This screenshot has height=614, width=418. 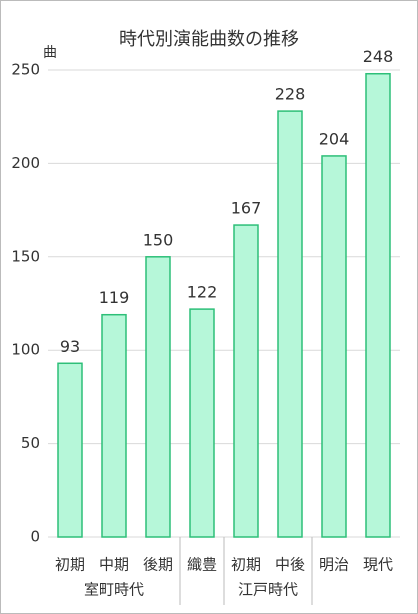 I want to click on value-label: 122, so click(x=202, y=292).